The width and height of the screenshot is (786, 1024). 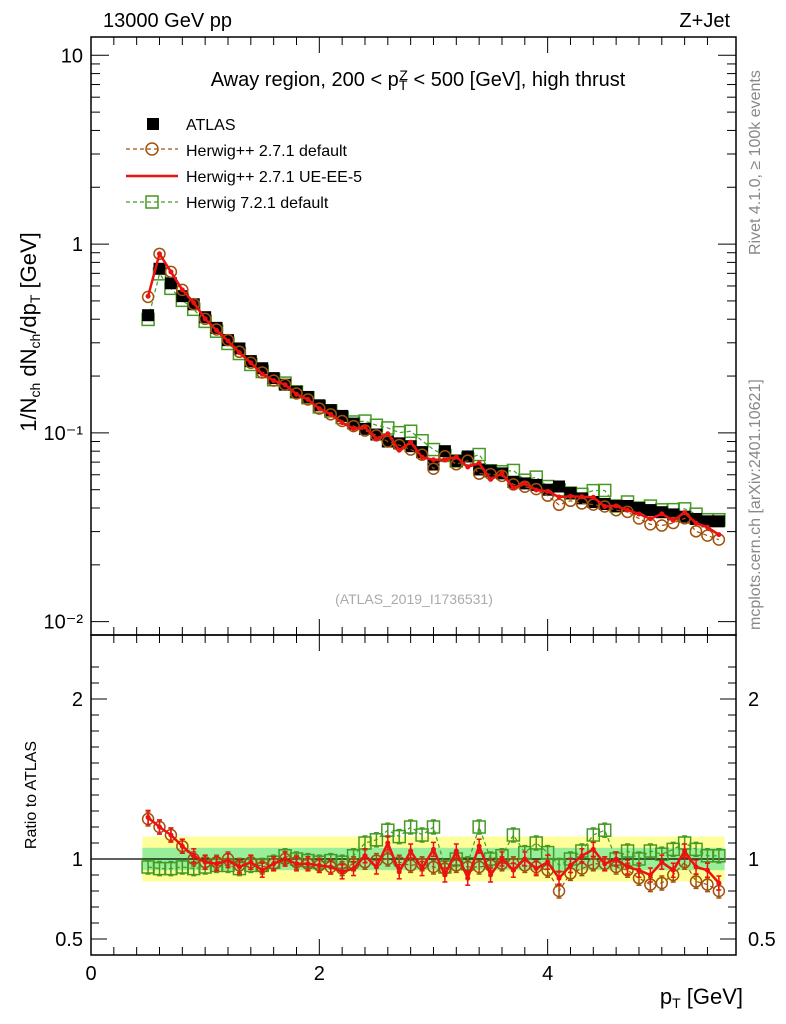 I want to click on x-tick-label: 2, so click(x=319, y=974).